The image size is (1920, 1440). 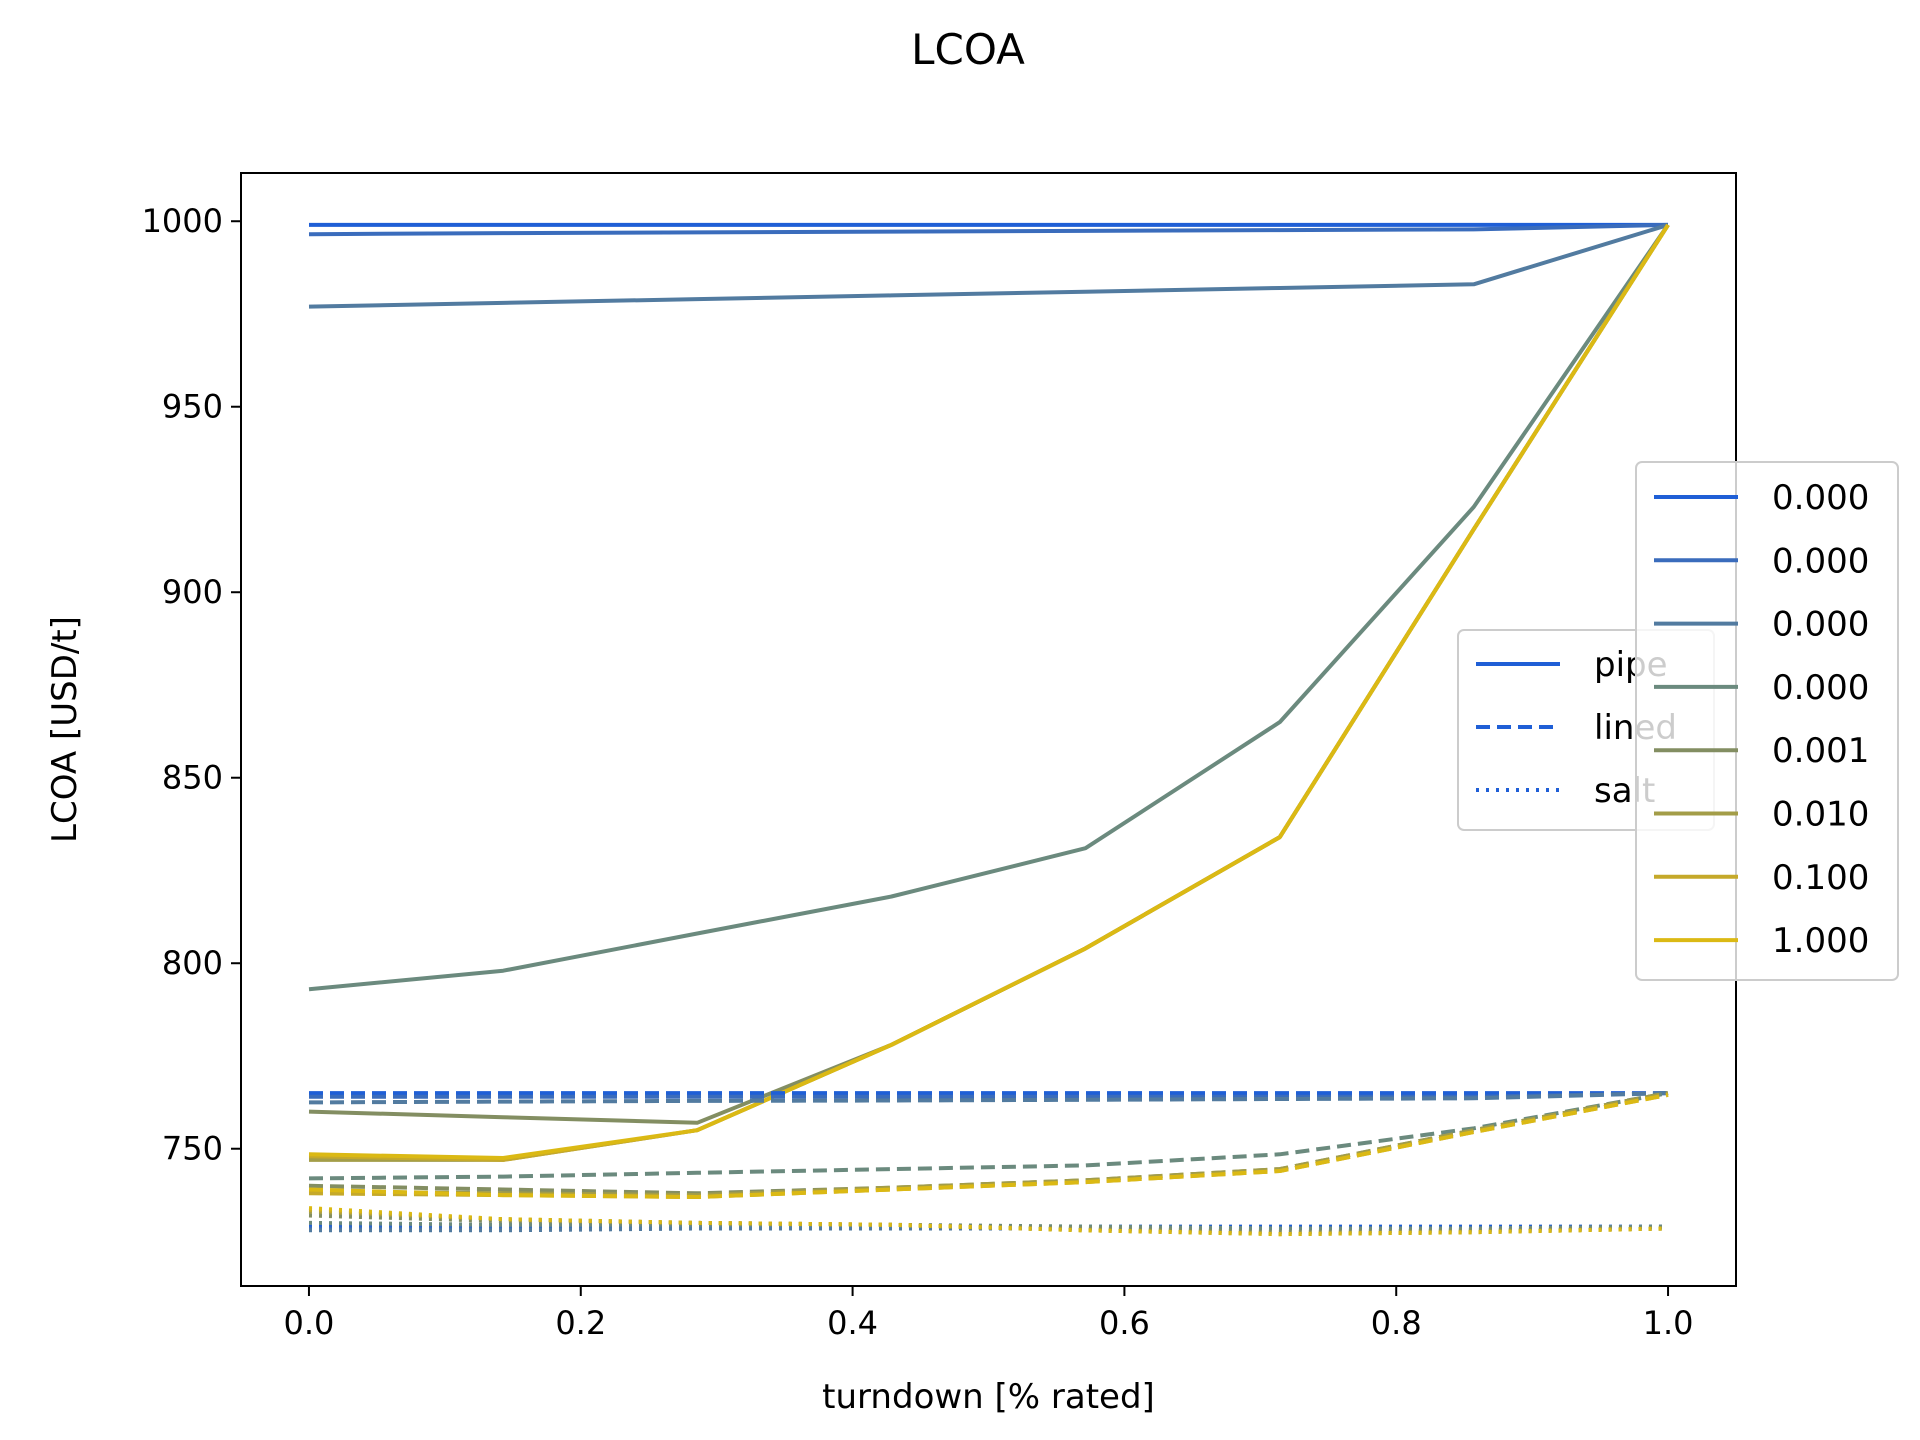 I want to click on legend-color-box, so click(x=1767, y=721).